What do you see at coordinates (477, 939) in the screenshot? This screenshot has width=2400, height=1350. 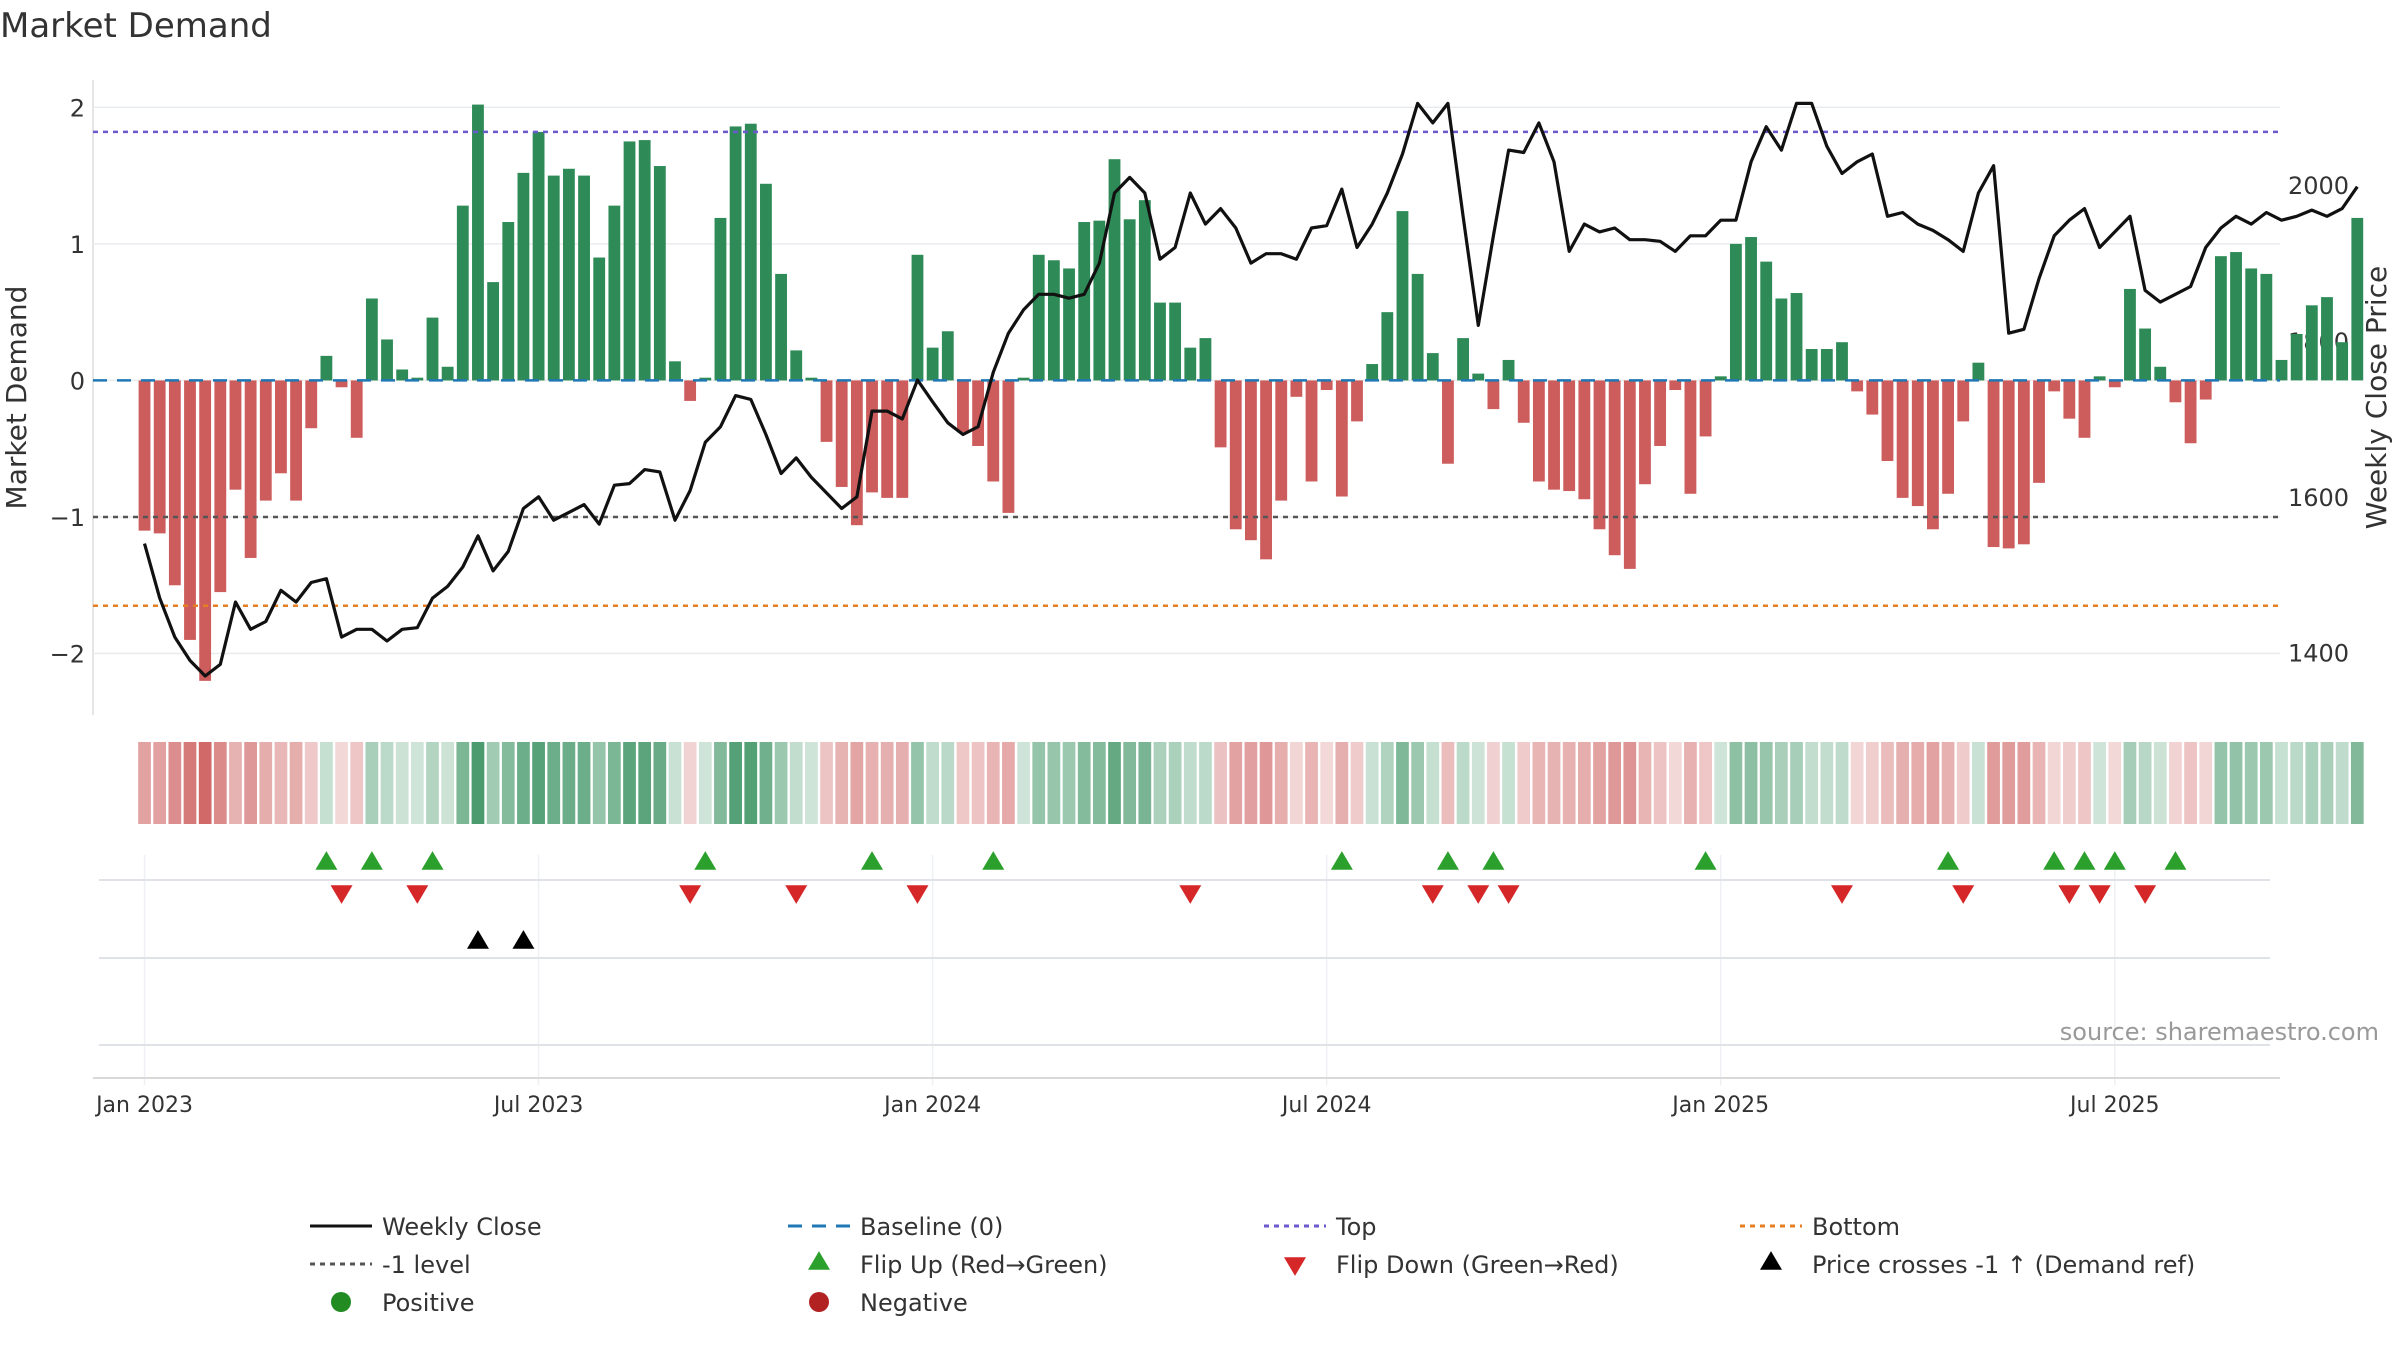 I see `price-cross-marker` at bounding box center [477, 939].